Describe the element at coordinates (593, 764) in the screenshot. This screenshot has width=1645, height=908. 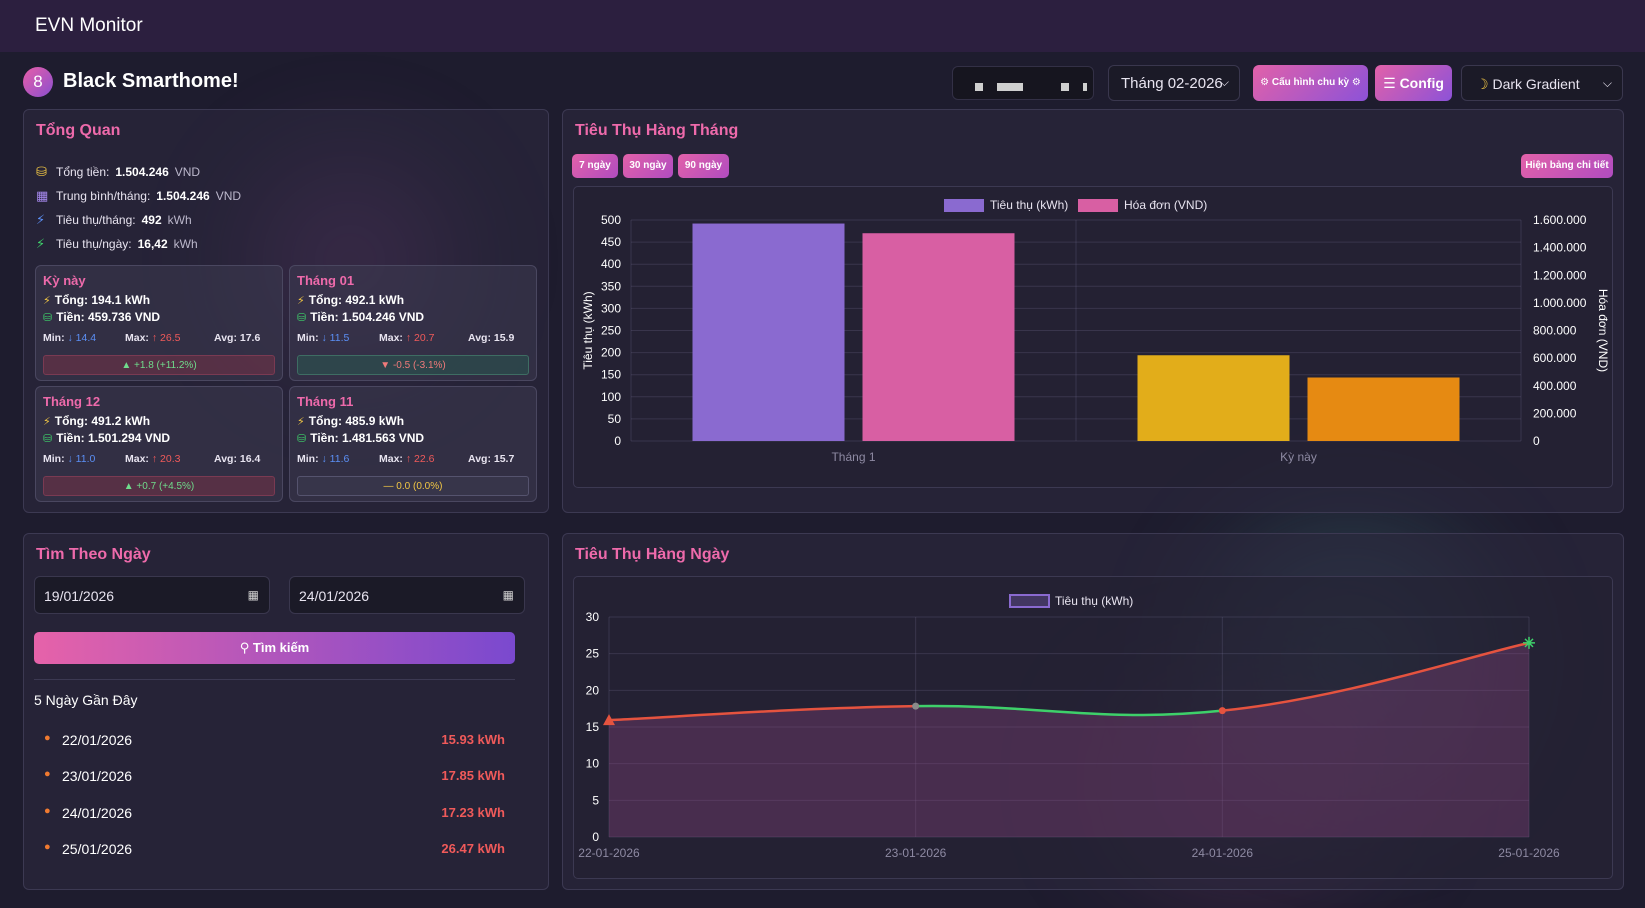
I see `y-tick-label: 10` at that location.